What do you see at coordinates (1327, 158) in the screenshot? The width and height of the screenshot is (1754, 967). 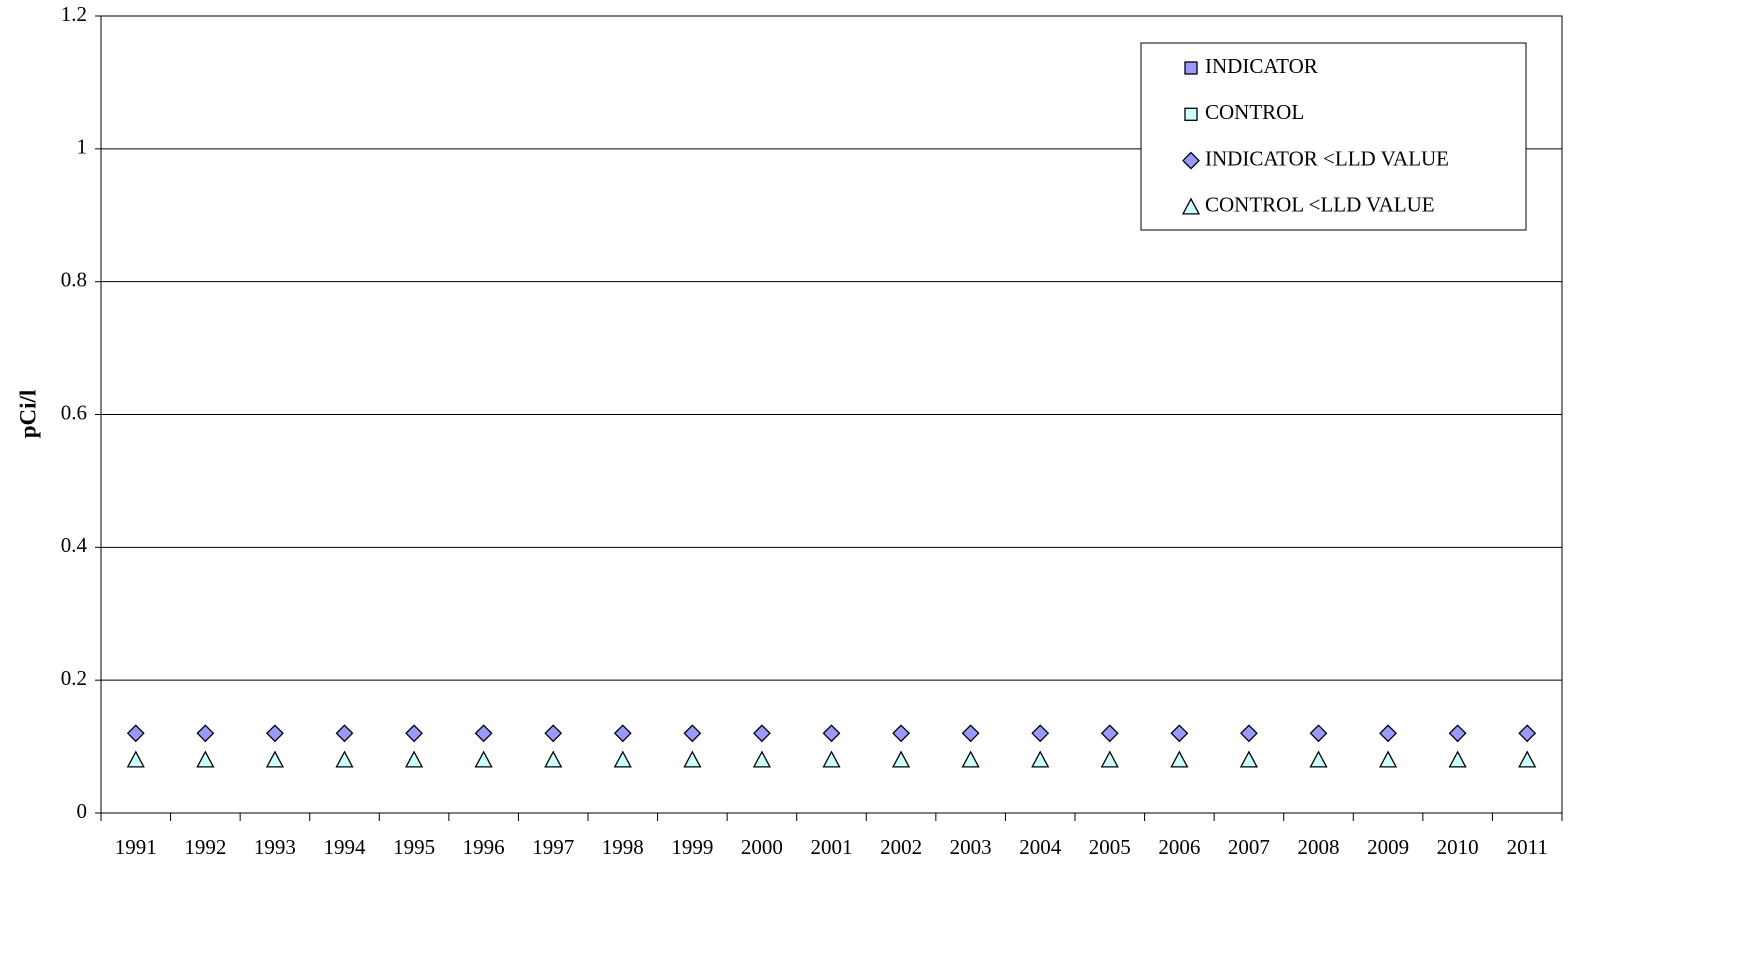 I see `legend-label: INDICATOR <LLD VALUE` at bounding box center [1327, 158].